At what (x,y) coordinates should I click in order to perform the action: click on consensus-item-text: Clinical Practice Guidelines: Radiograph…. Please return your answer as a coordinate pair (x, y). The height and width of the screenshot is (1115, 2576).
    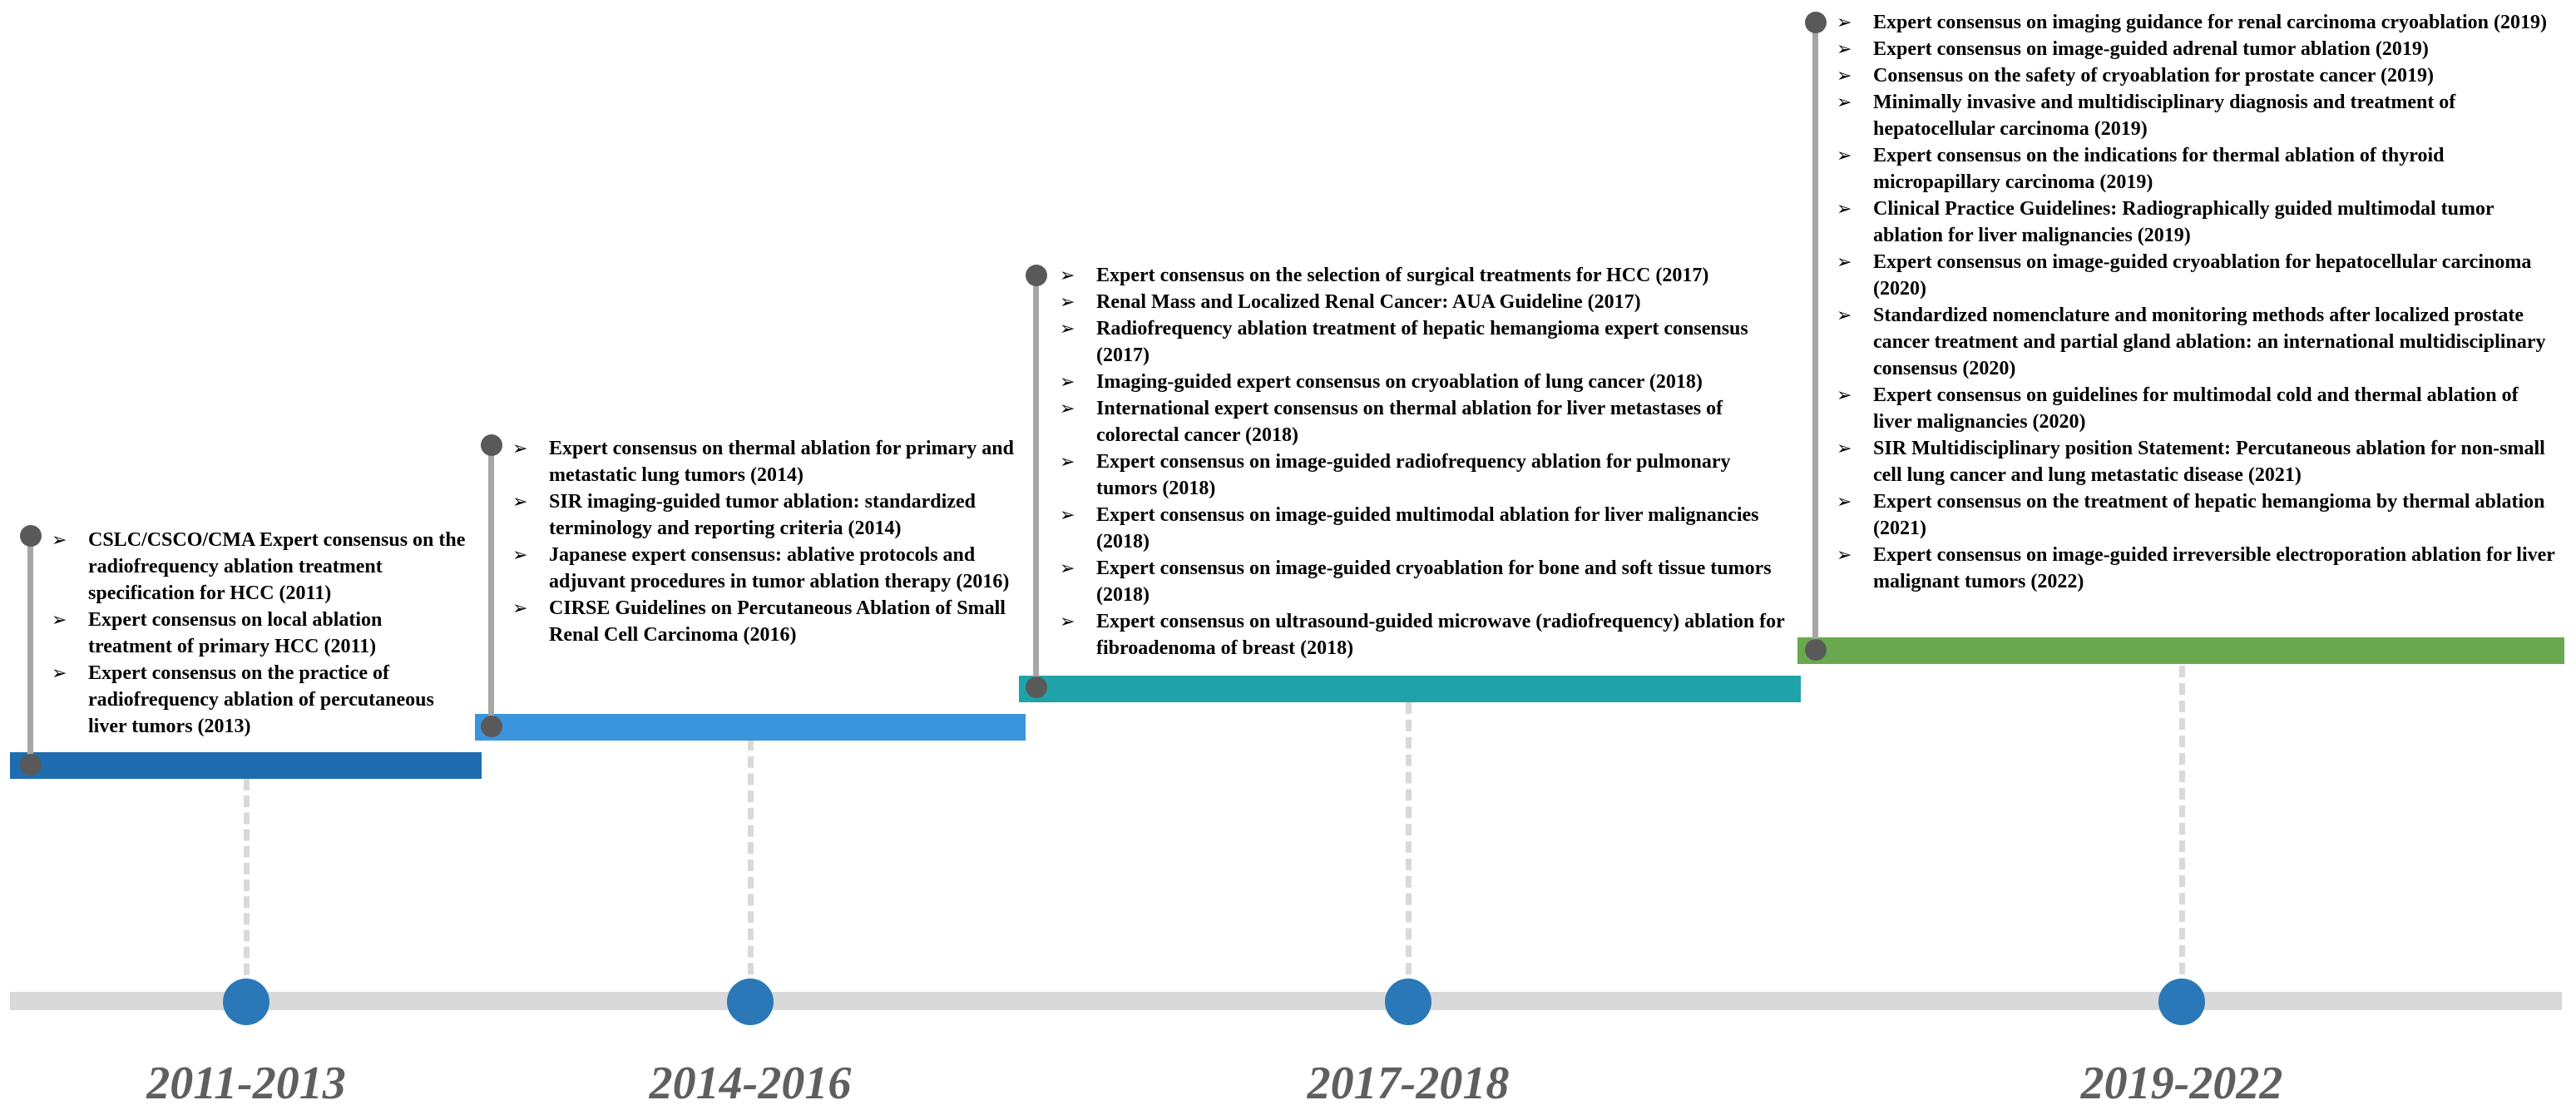
    Looking at the image, I should click on (2183, 222).